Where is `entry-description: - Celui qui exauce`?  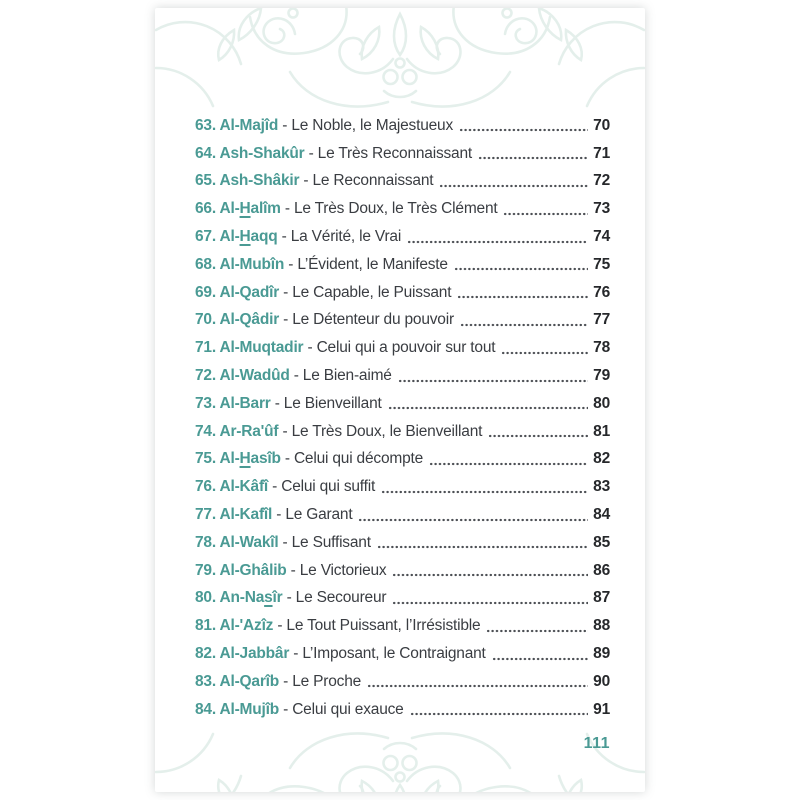
entry-description: - Celui qui exauce is located at coordinates (341, 709).